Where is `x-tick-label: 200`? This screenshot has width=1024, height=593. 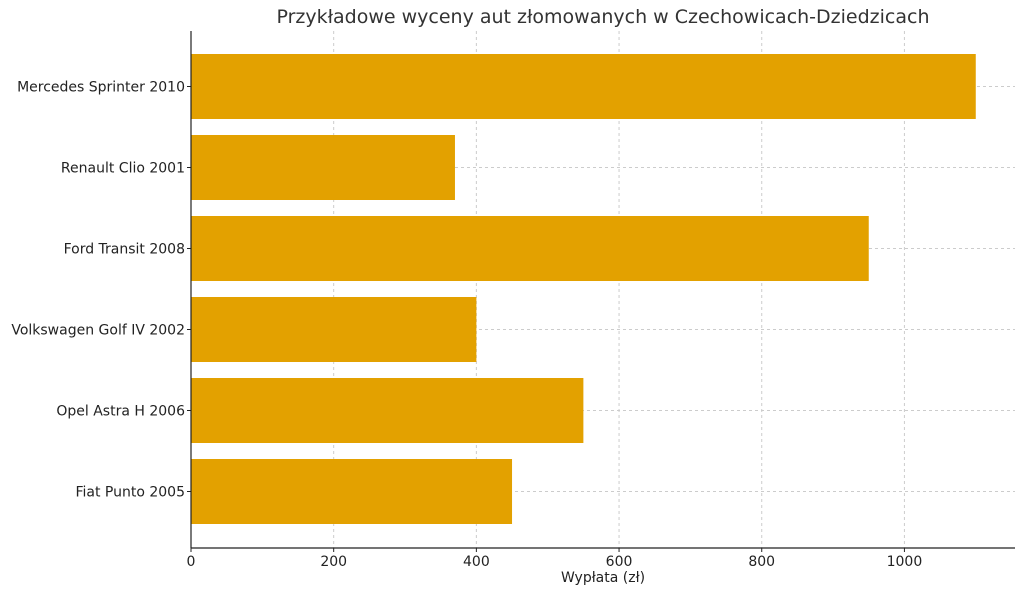 x-tick-label: 200 is located at coordinates (333, 562).